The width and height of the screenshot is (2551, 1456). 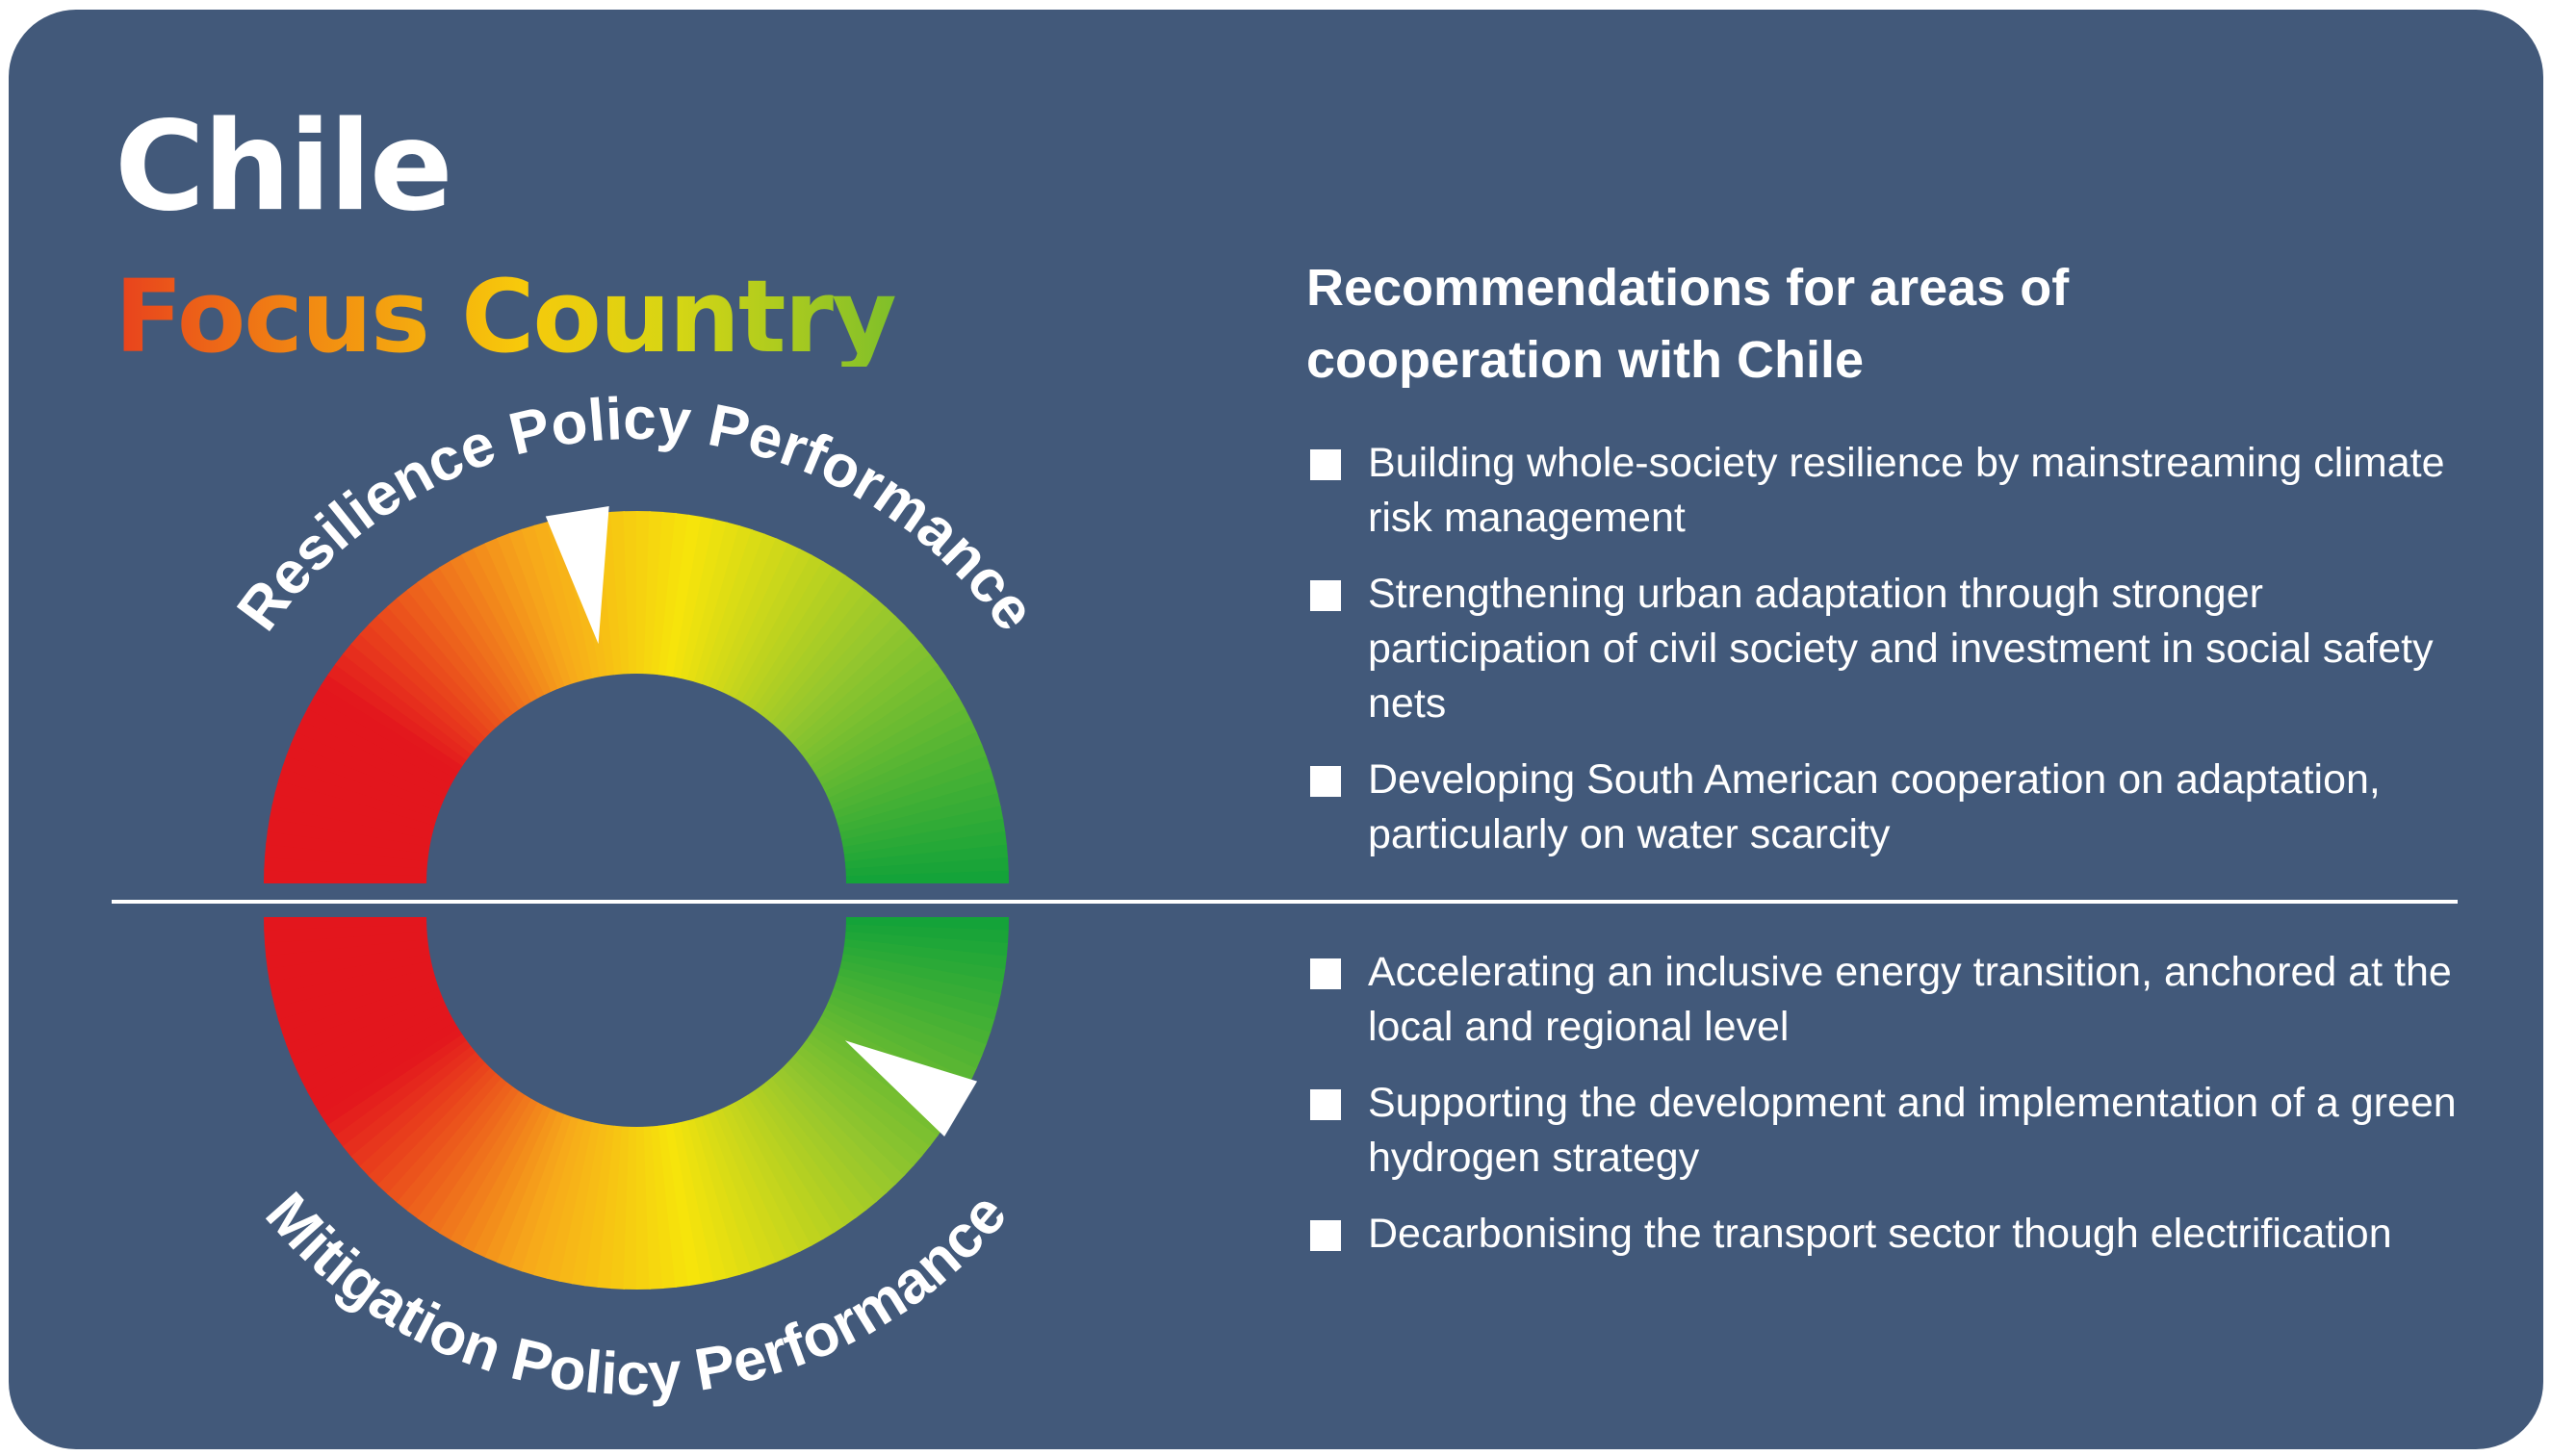 I want to click on focus-country-subtitle: Focus Country, so click(x=506, y=316).